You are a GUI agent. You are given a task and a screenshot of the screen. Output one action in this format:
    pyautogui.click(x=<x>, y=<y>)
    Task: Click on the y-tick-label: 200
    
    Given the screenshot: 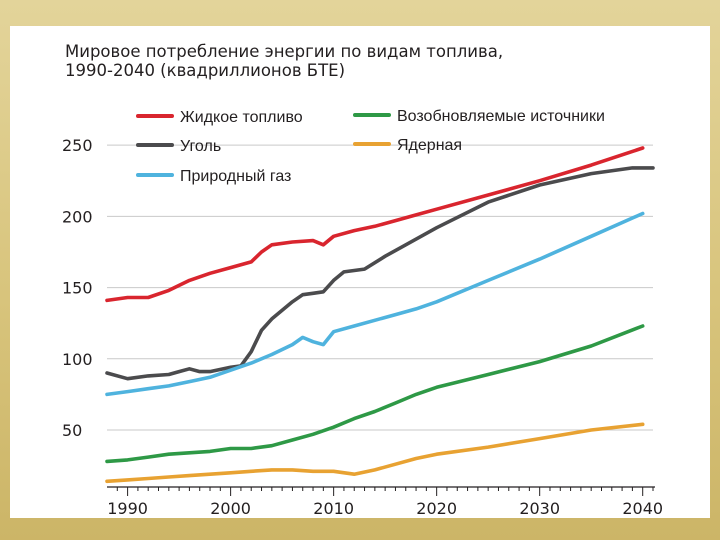 What is the action you would take?
    pyautogui.click(x=77, y=216)
    